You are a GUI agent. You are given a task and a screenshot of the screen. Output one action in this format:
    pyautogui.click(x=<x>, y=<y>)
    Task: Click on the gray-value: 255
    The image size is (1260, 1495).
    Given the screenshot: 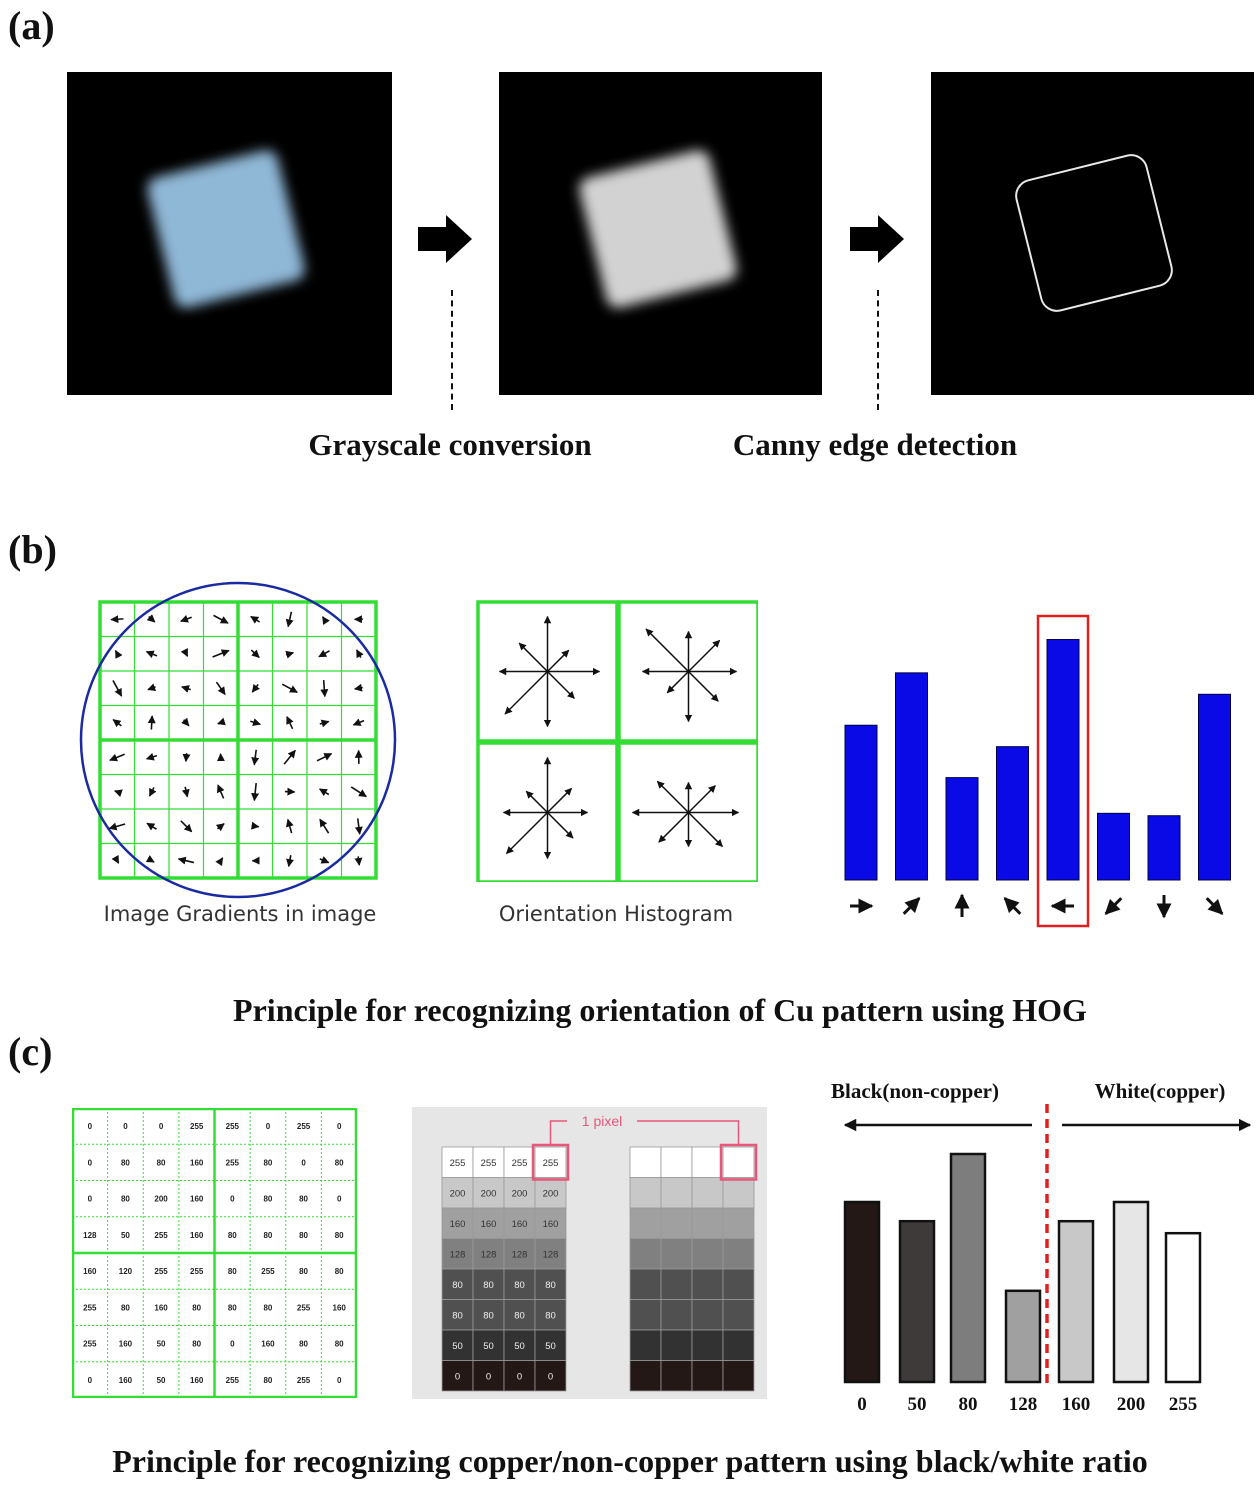 What is the action you would take?
    pyautogui.click(x=551, y=1163)
    